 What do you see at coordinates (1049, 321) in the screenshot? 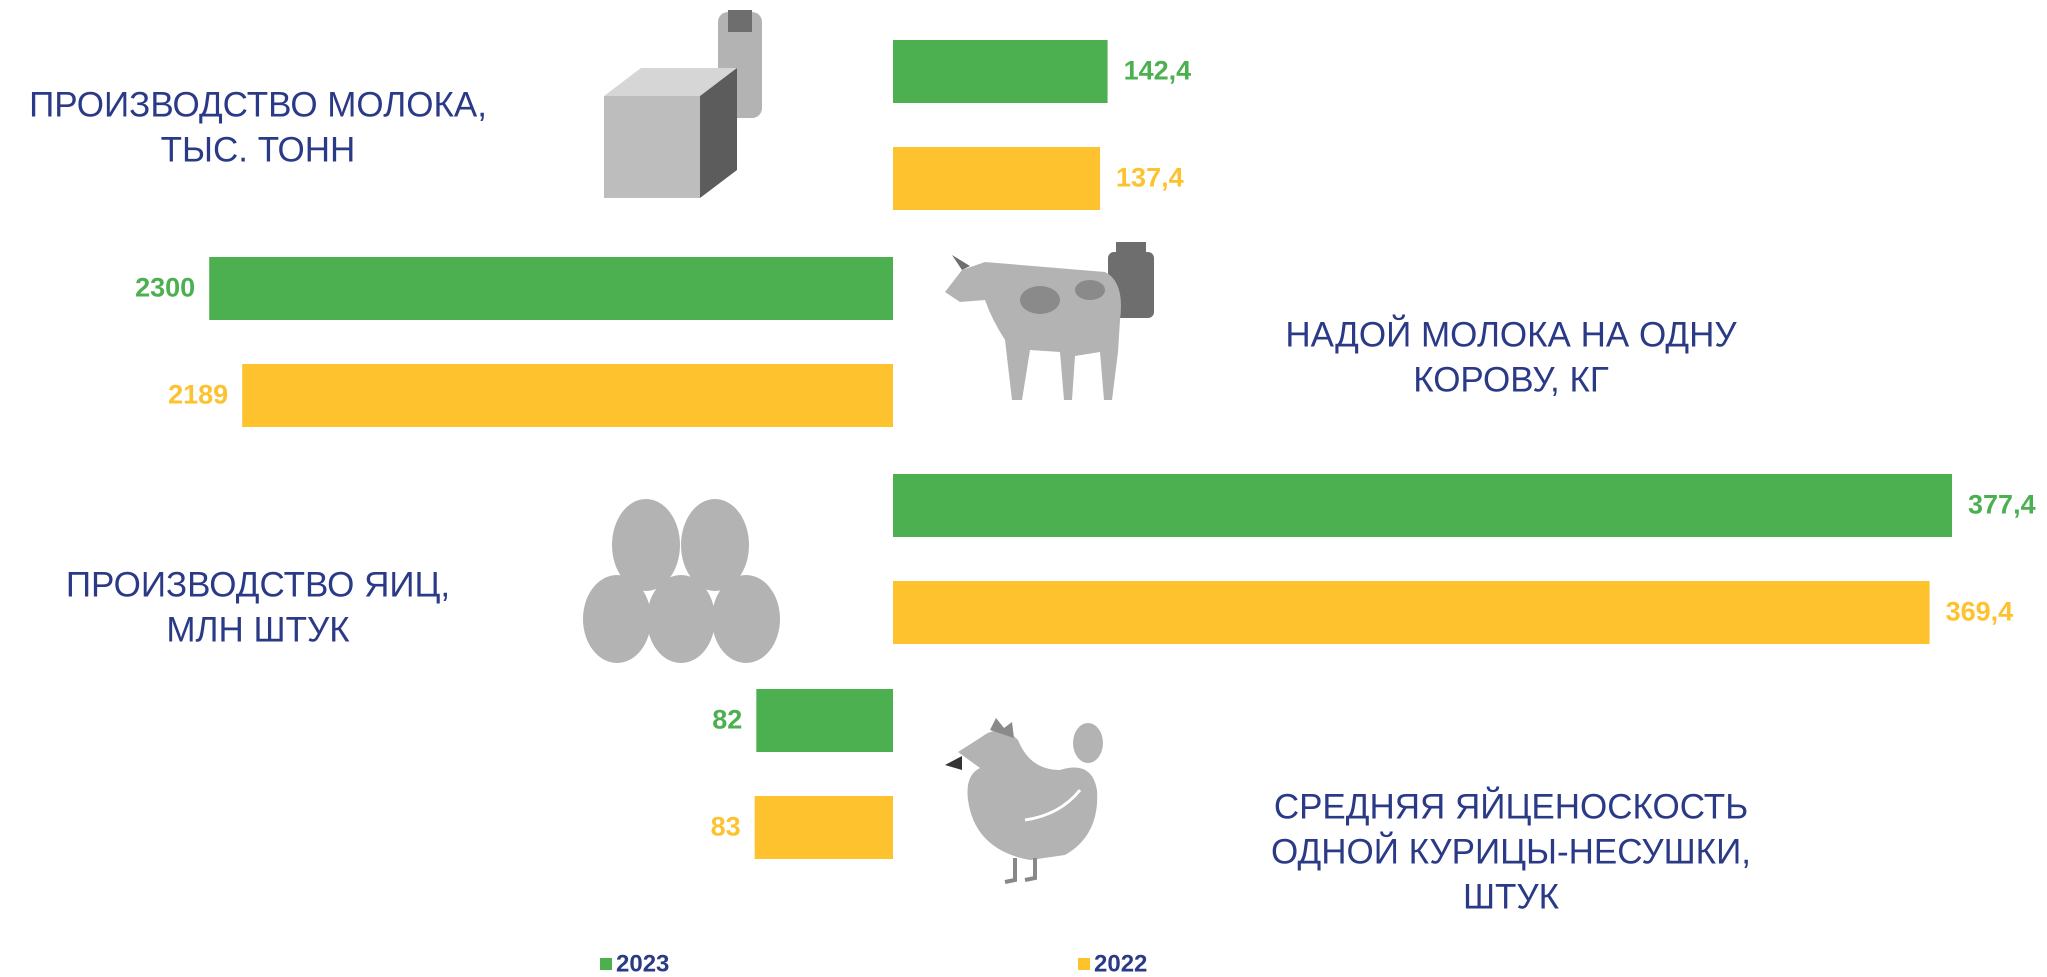
I see `cow-icon` at bounding box center [1049, 321].